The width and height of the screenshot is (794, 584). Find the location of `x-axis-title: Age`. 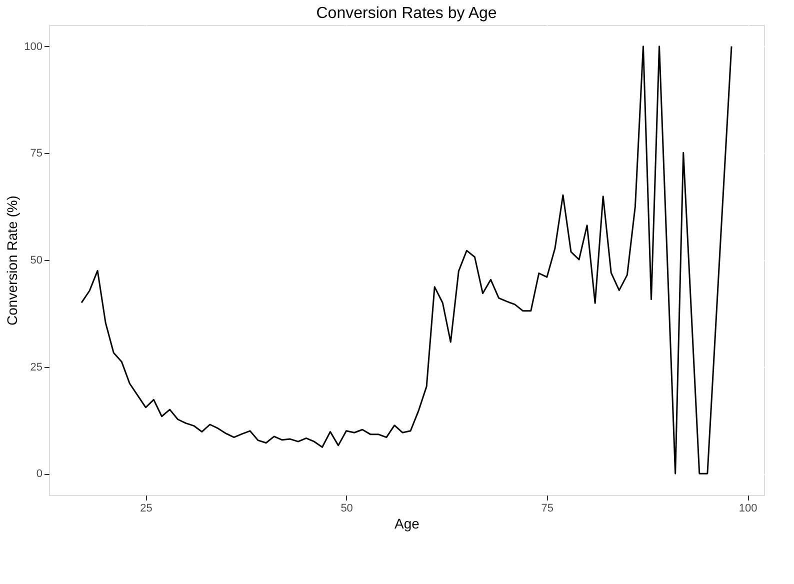

x-axis-title: Age is located at coordinates (407, 524).